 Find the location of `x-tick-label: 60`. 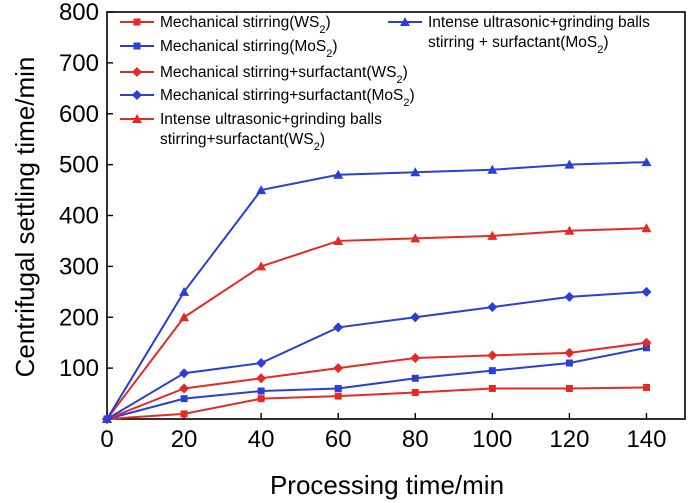

x-tick-label: 60 is located at coordinates (338, 439).